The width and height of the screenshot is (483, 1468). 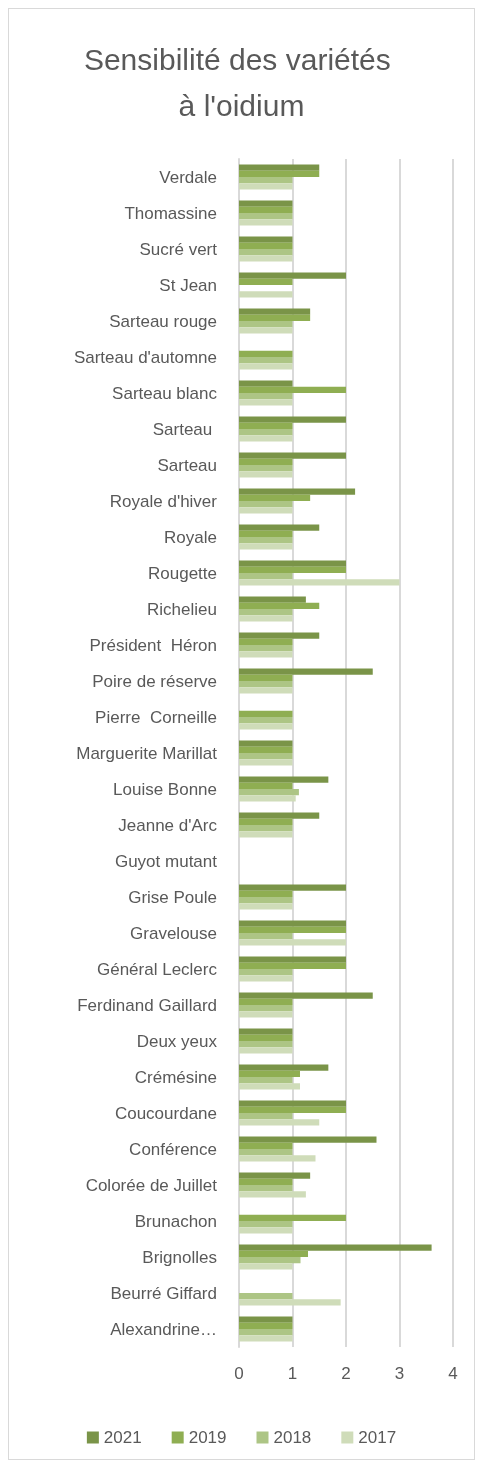 I want to click on x-tick-label: 1, so click(x=292, y=1373).